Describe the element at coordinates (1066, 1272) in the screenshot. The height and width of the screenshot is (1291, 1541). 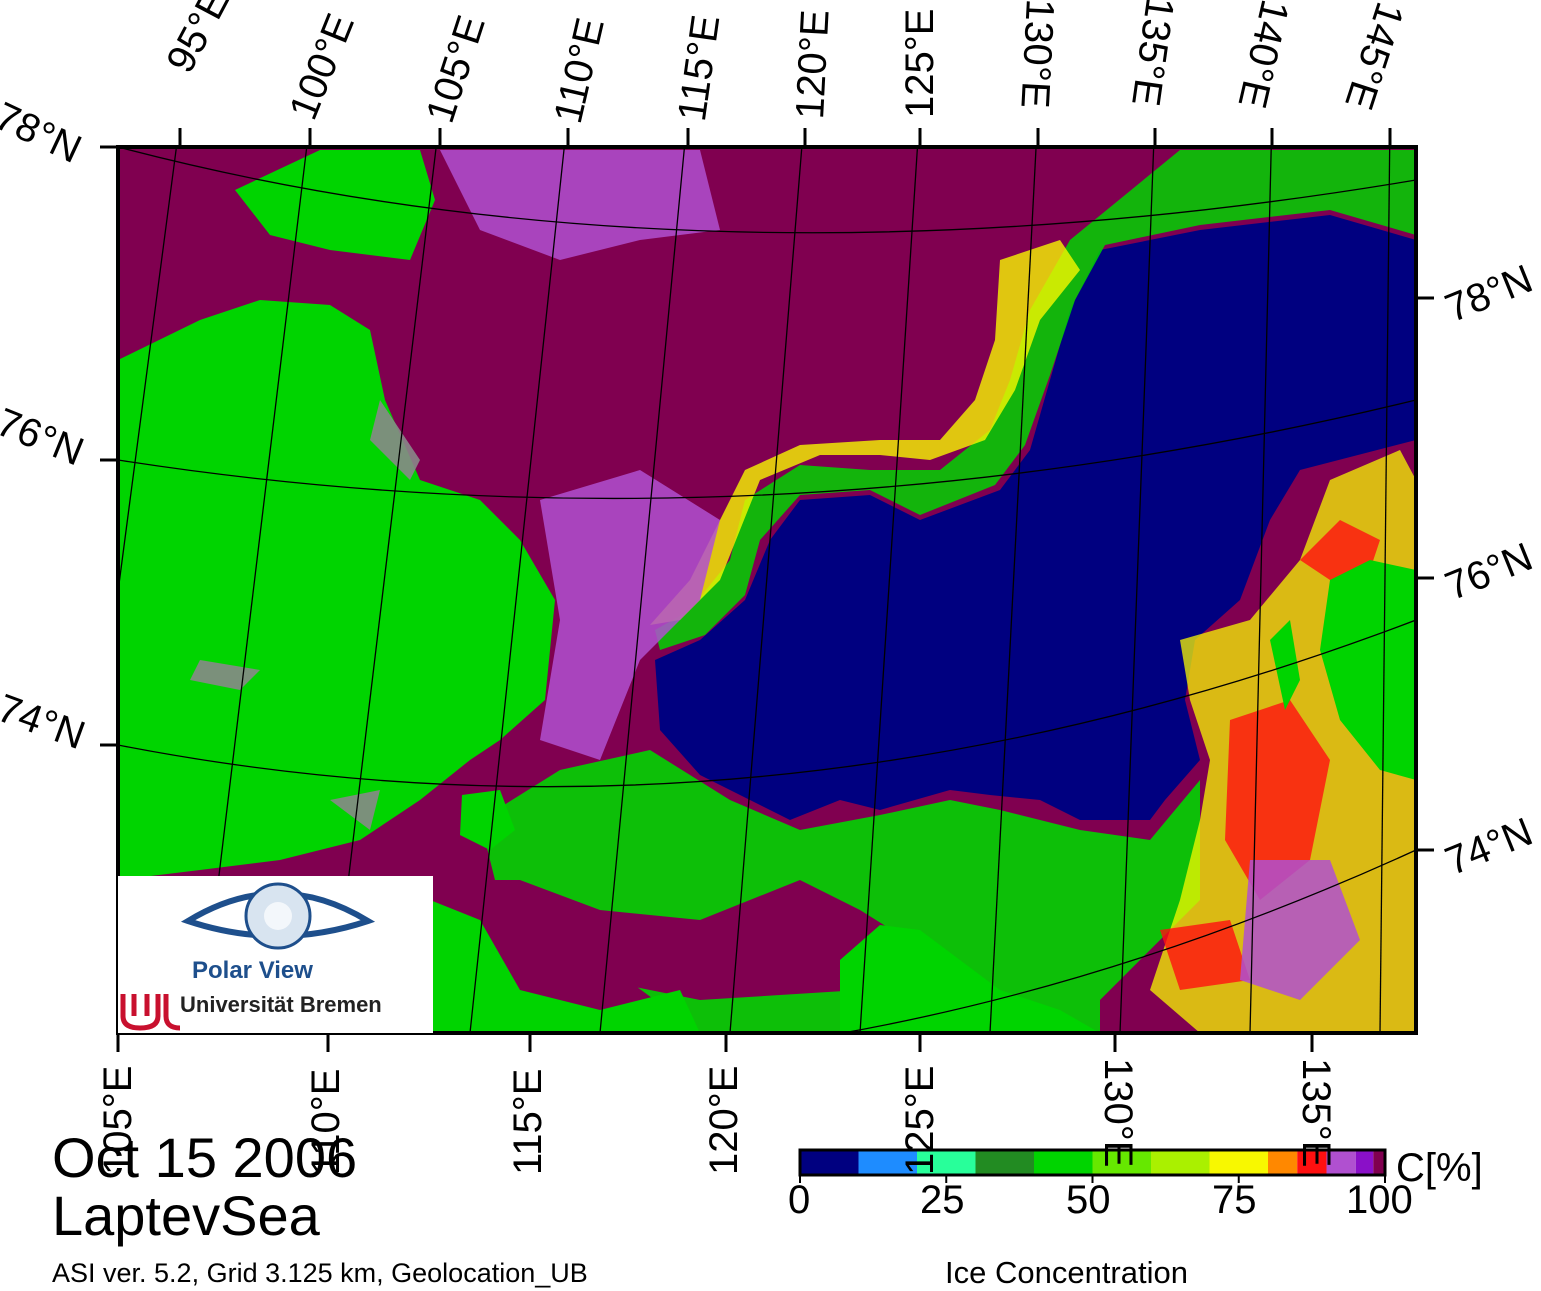
I see `colorbar-title: Ice Concentration` at that location.